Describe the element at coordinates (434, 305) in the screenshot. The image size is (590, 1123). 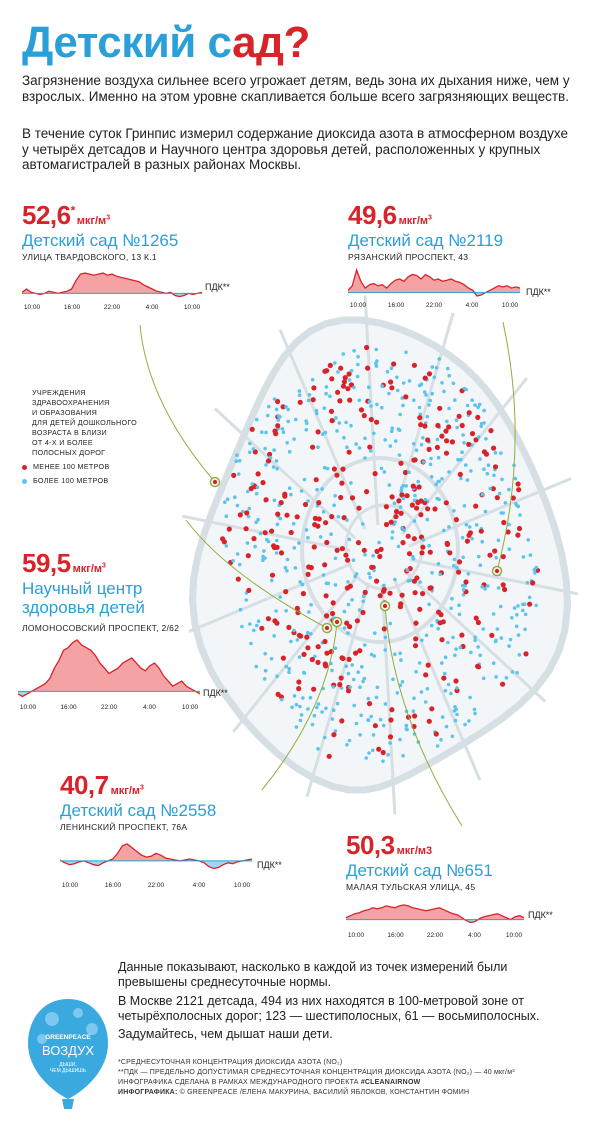
I see `time-tick-label: 22:00` at that location.